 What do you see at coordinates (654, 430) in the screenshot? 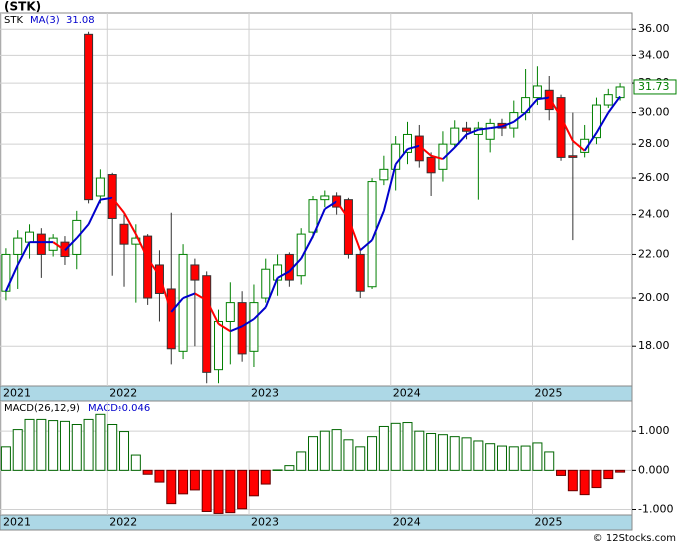
I see `y-tick-label: 1.000` at bounding box center [654, 430].